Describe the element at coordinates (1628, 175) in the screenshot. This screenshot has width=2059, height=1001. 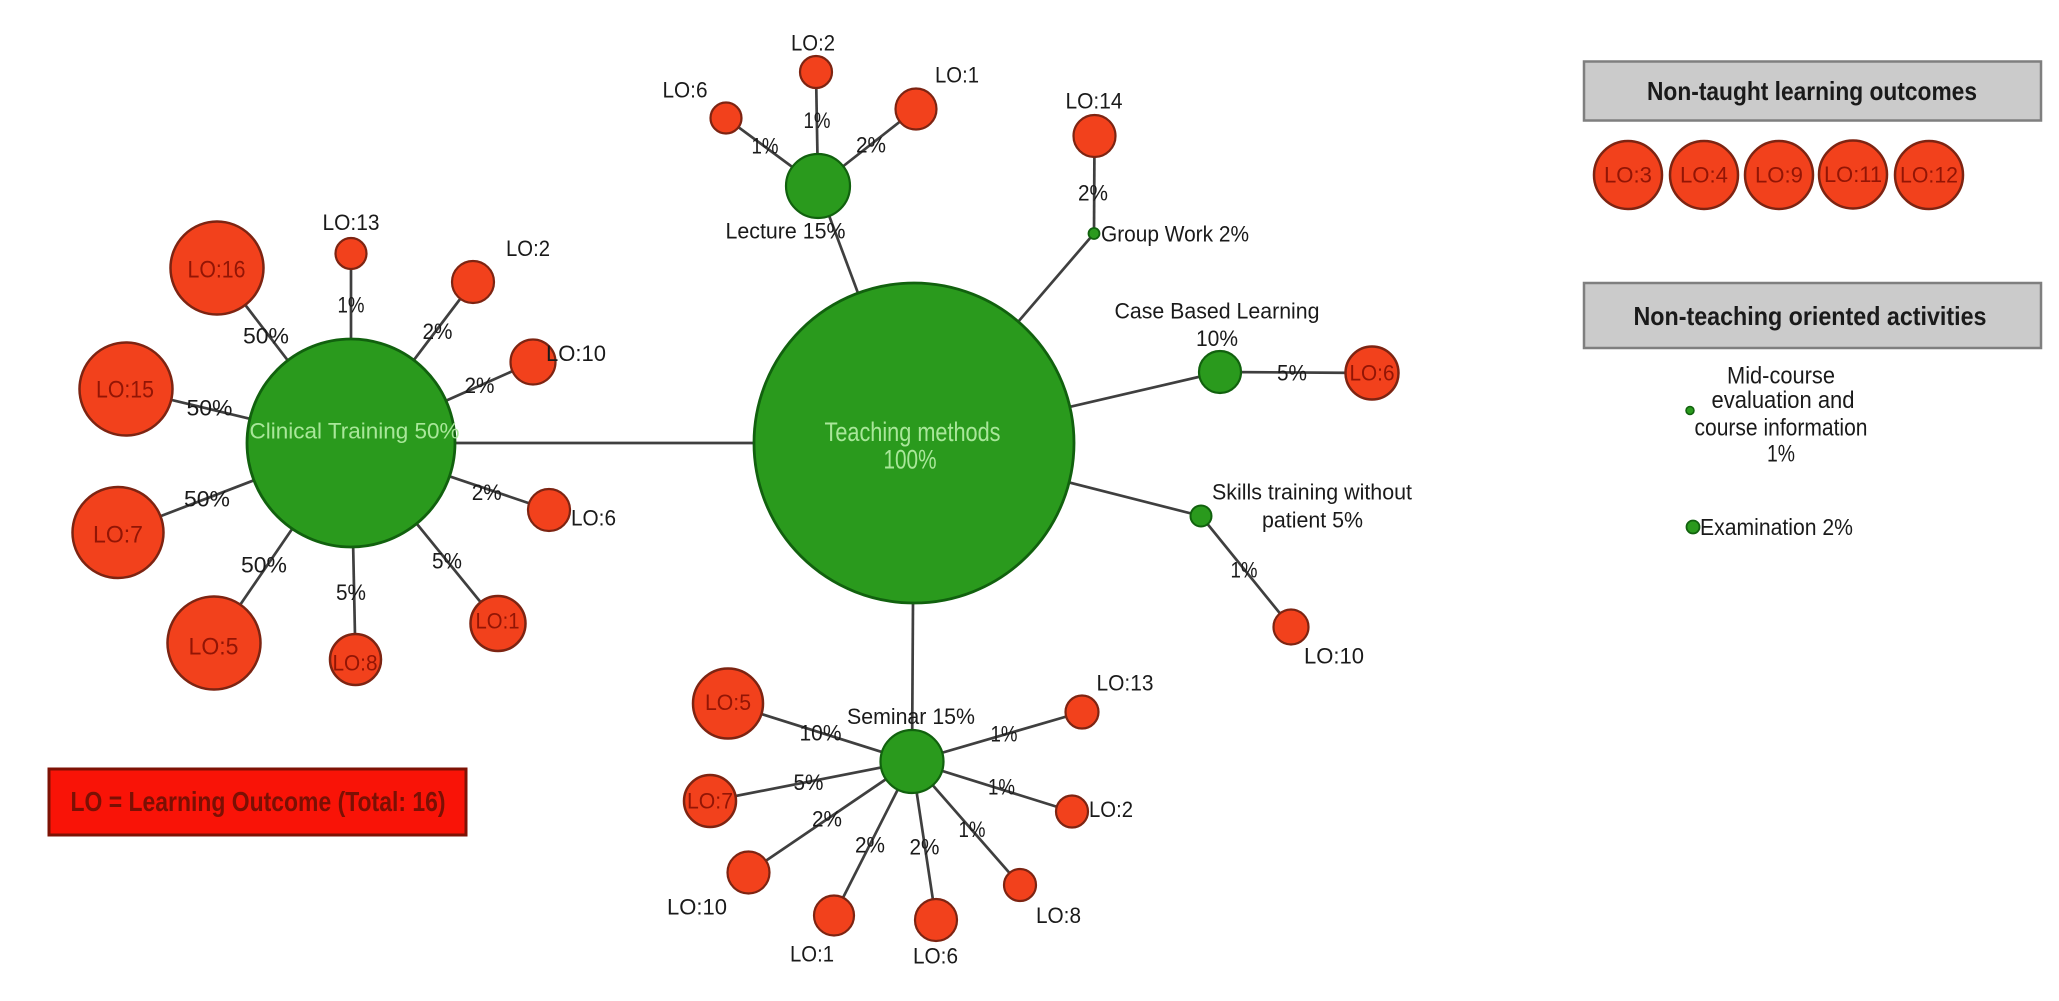
I see `svg-text: LO:3` at that location.